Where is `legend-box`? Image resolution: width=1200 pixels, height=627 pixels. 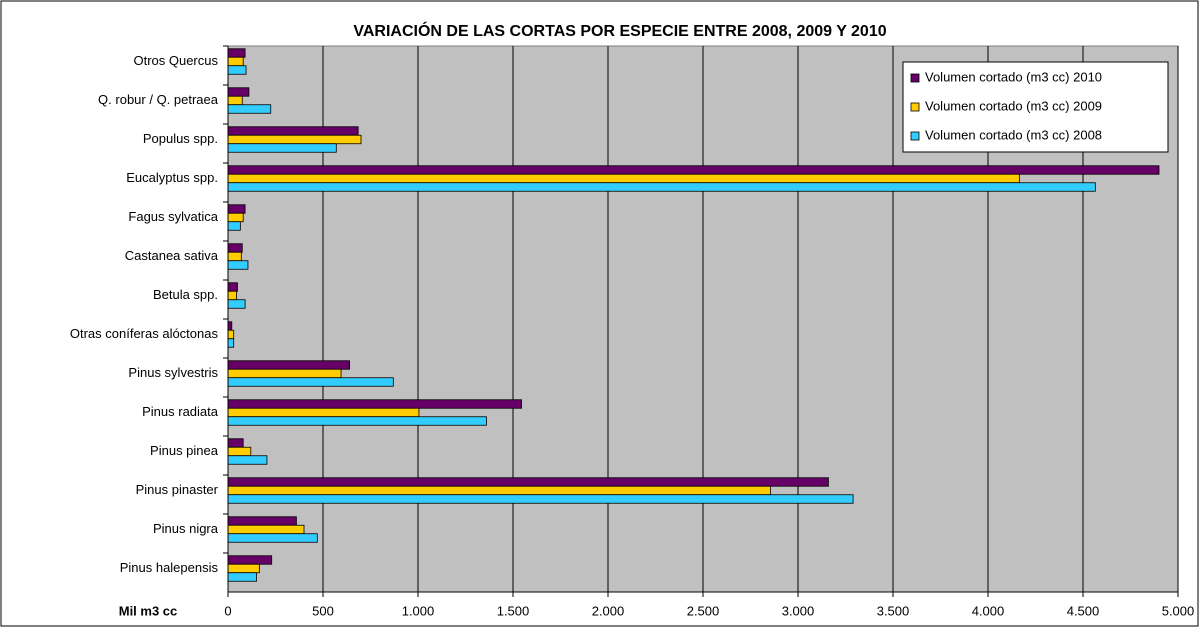 legend-box is located at coordinates (1035, 107).